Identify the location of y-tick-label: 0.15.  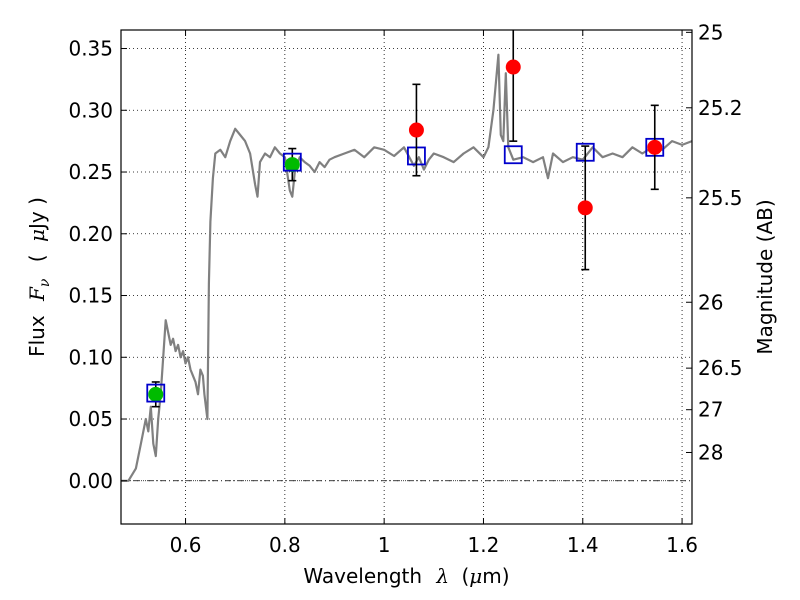
(90, 296).